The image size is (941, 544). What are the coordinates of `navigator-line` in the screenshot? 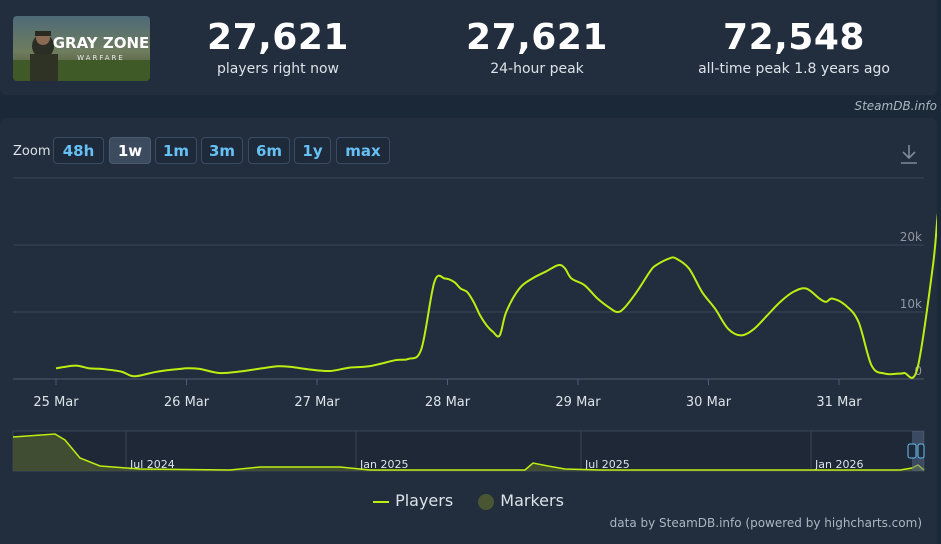 It's located at (468, 452).